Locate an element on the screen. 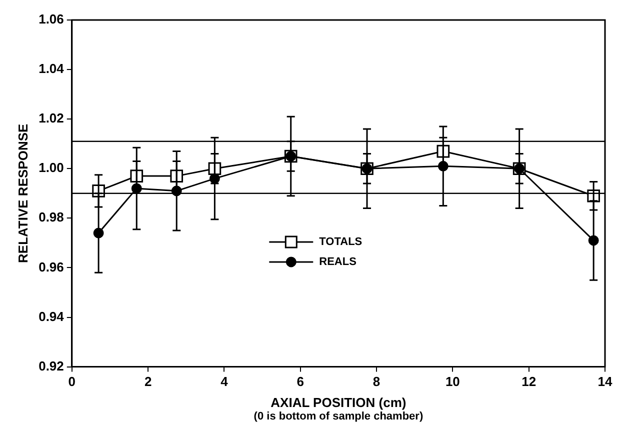 Image resolution: width=635 pixels, height=435 pixels. x-tick-label: 14 is located at coordinates (605, 382).